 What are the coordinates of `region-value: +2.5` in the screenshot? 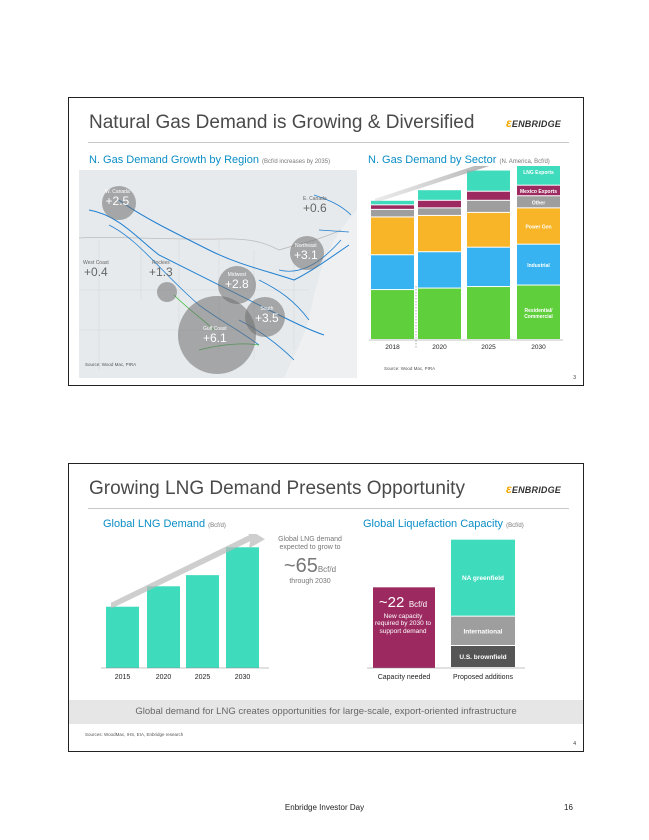 It's located at (117, 201).